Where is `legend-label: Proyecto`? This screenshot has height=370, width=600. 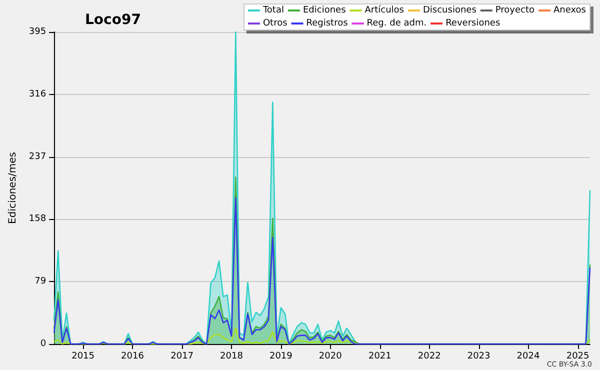
legend-label: Proyecto is located at coordinates (515, 11).